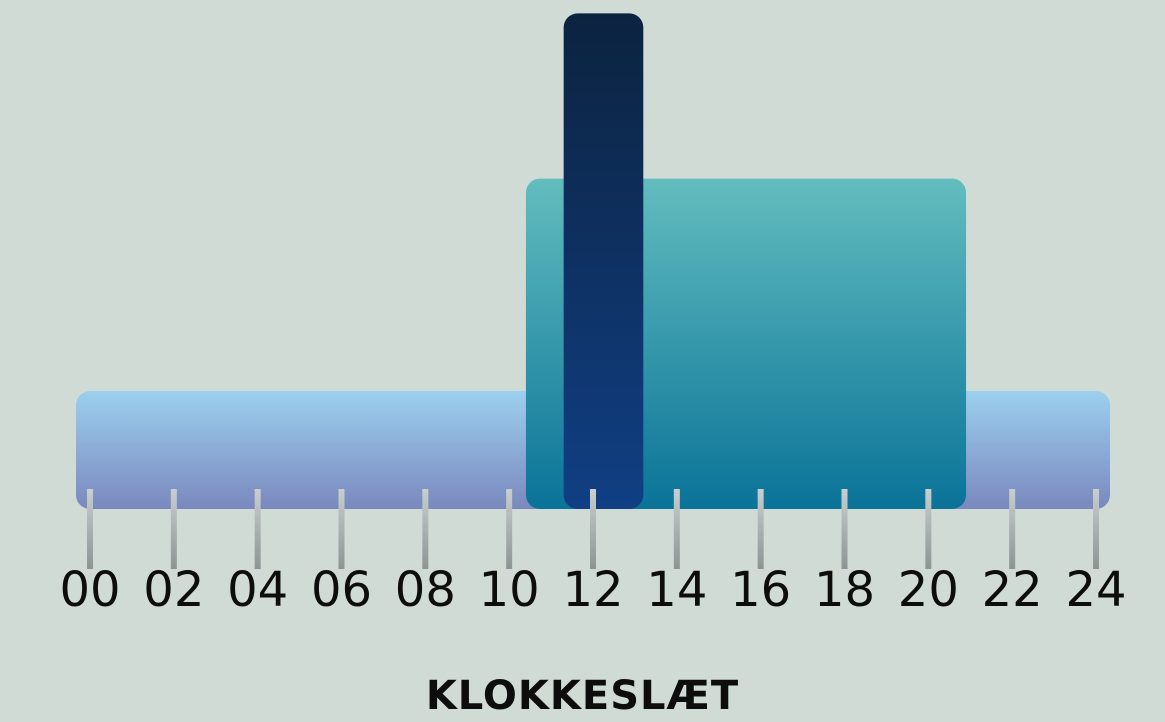  What do you see at coordinates (257, 590) in the screenshot?
I see `x-tick-label: 04` at bounding box center [257, 590].